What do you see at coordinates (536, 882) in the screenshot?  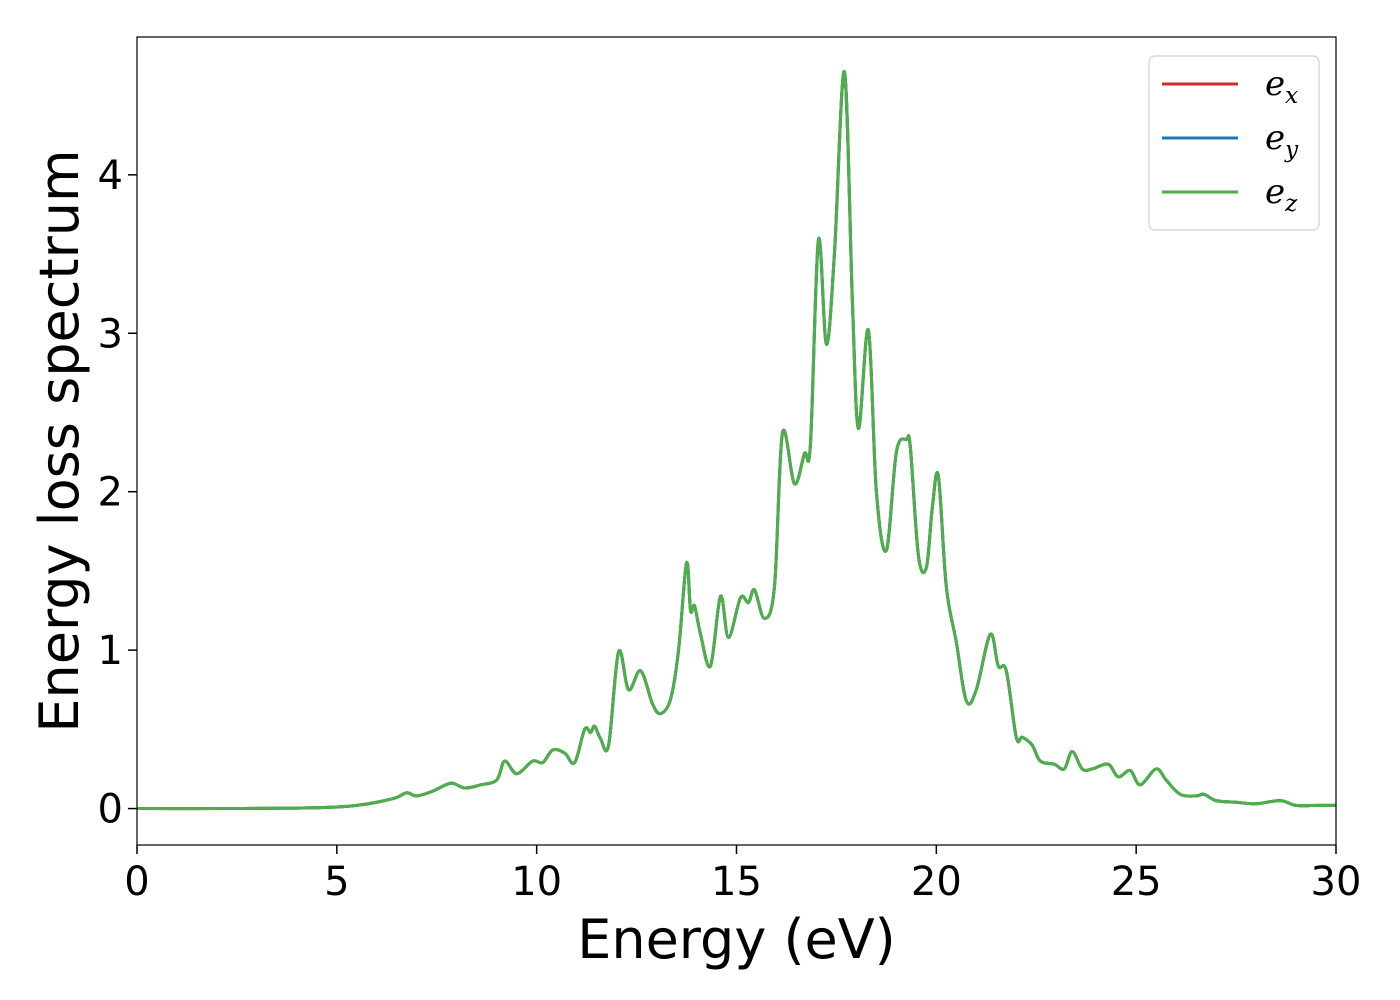 I see `x-tick-label: 10` at bounding box center [536, 882].